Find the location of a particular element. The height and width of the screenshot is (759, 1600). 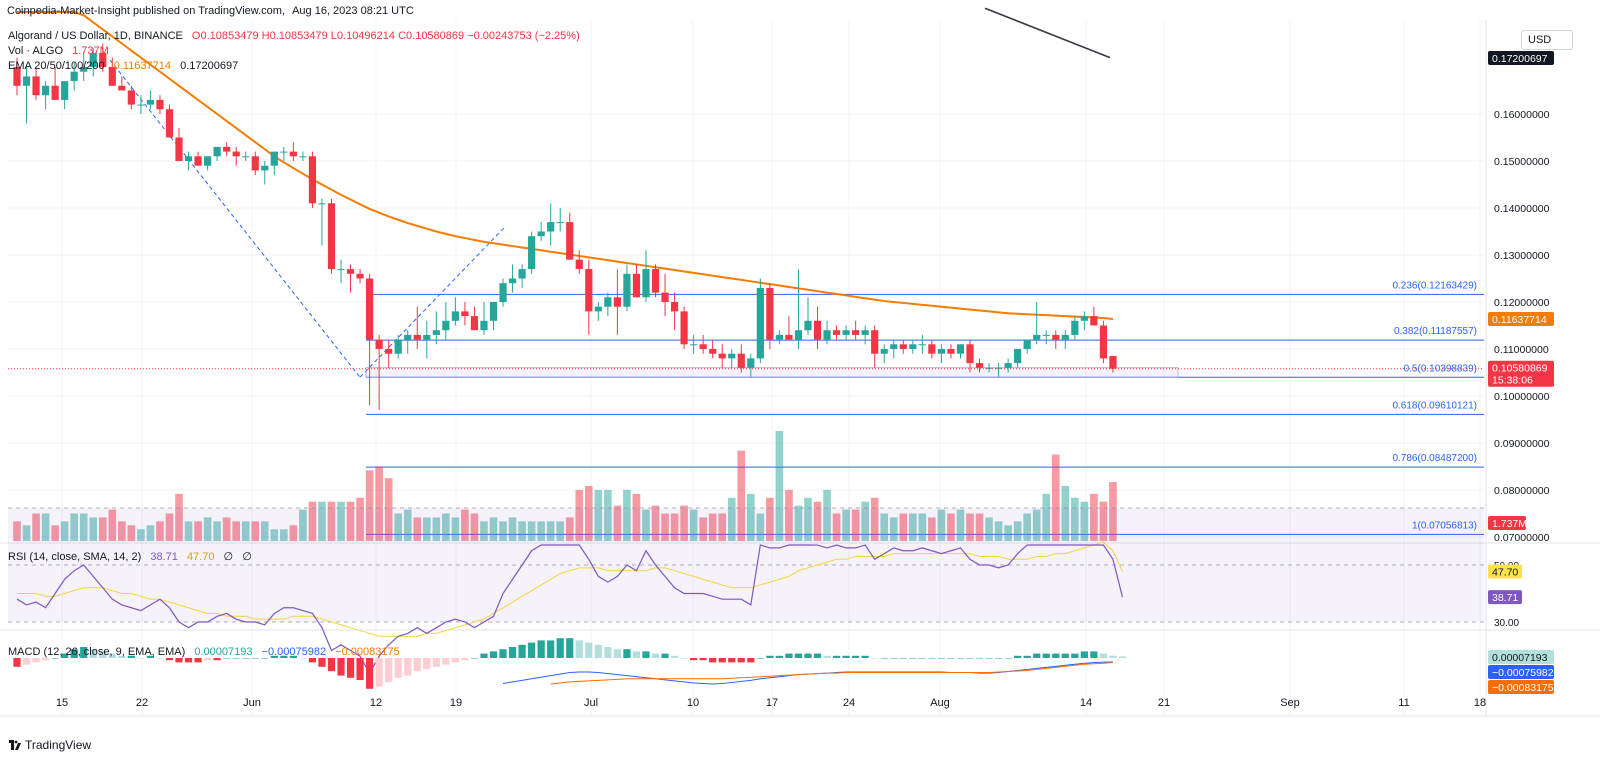

ema200-line is located at coordinates (1047, 33).